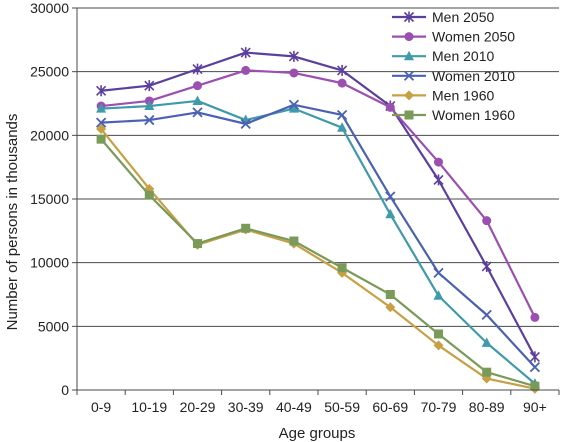  I want to click on x-tick-label: 70-79, so click(439, 407).